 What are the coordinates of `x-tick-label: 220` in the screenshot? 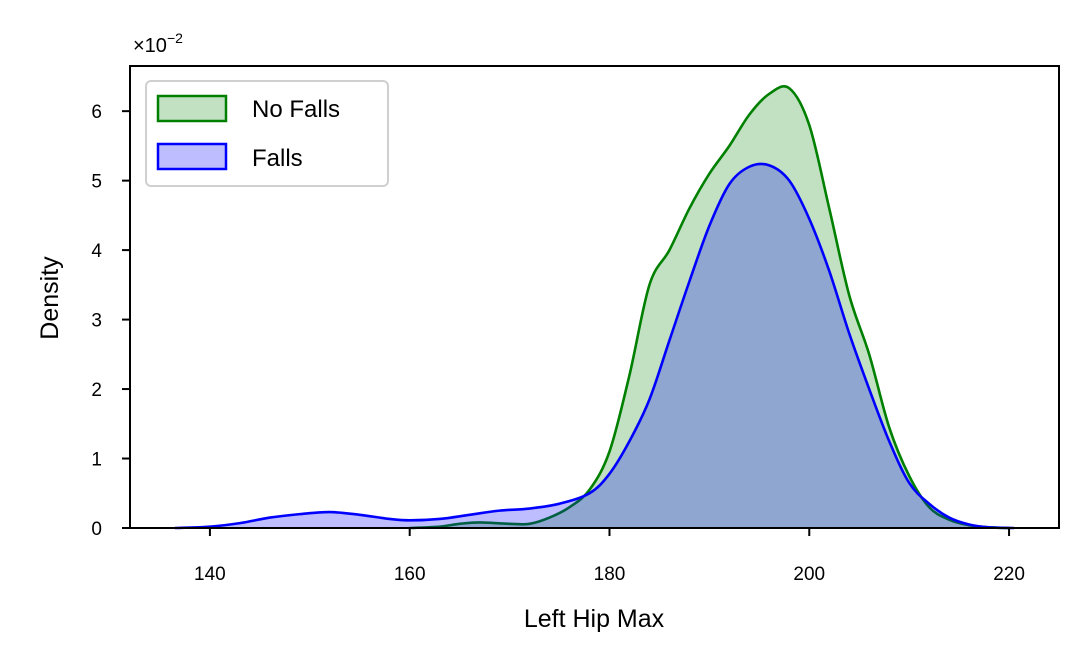 It's located at (1009, 574).